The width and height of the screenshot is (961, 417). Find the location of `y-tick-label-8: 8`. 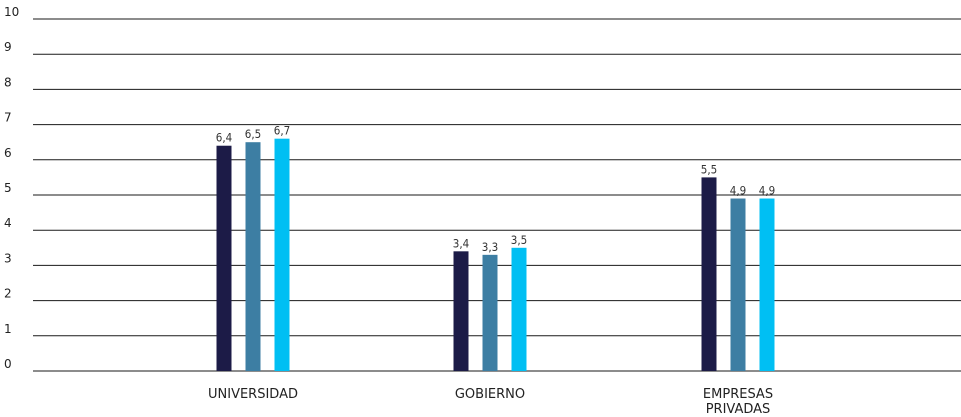

y-tick-label-8: 8 is located at coordinates (8, 82).